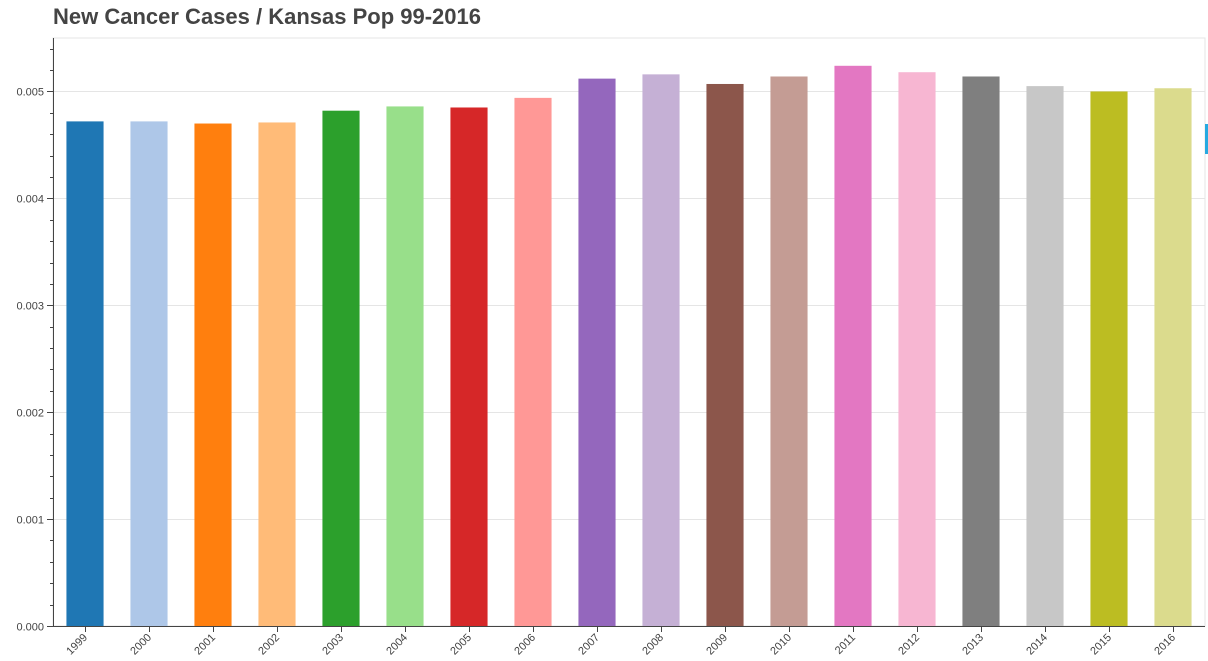 The height and width of the screenshot is (661, 1208). Describe the element at coordinates (1045, 356) in the screenshot. I see `bar-2014` at that location.